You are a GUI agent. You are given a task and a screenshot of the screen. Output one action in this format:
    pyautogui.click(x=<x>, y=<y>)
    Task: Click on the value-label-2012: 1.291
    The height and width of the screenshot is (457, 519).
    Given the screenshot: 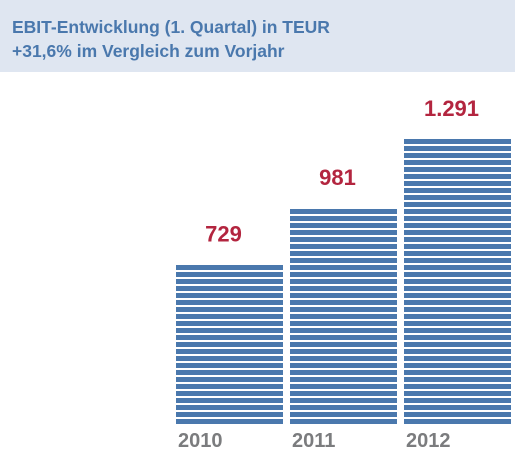 What is the action you would take?
    pyautogui.click(x=451, y=108)
    